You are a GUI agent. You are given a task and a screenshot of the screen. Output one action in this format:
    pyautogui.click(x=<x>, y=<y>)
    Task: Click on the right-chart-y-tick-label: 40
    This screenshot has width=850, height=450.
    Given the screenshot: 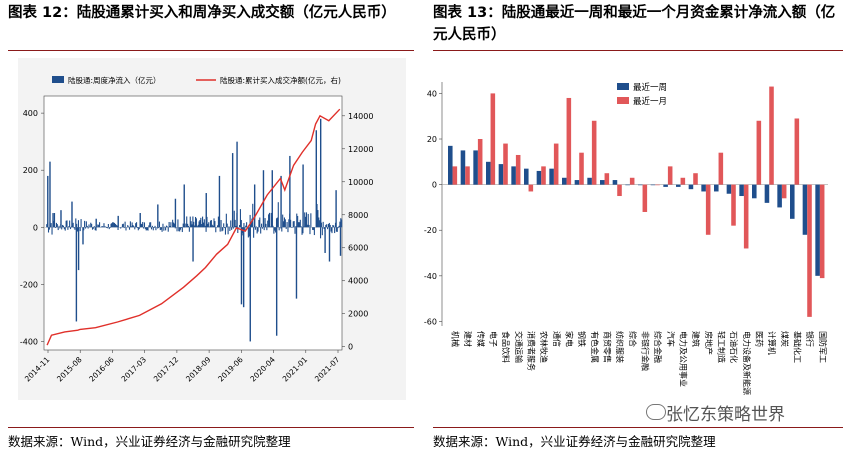 What is the action you would take?
    pyautogui.click(x=432, y=93)
    